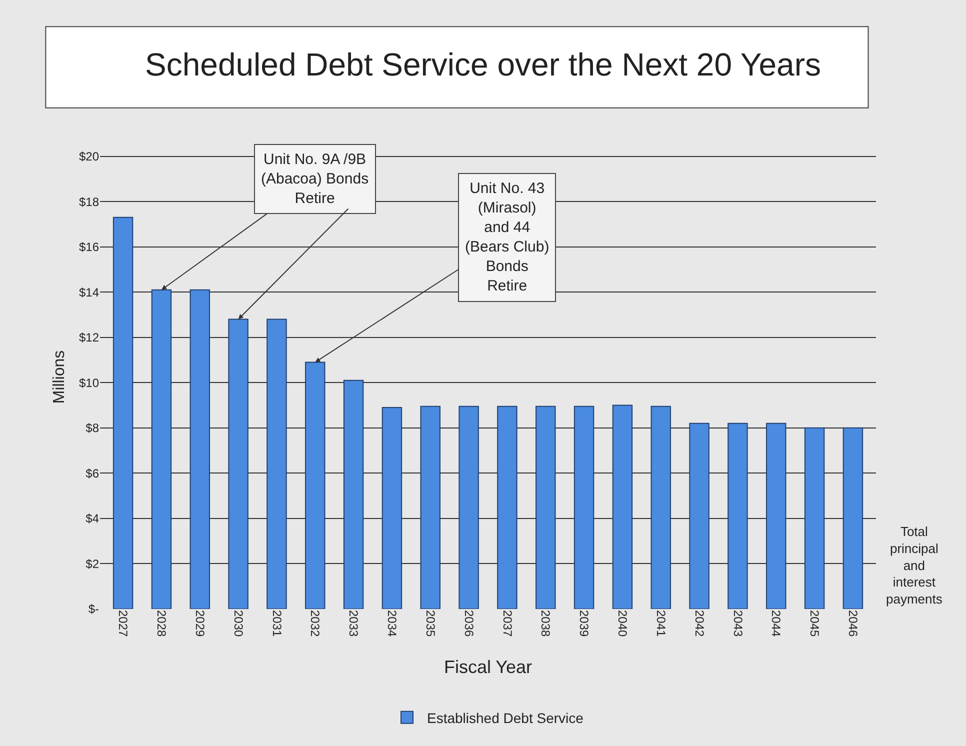 Image resolution: width=966 pixels, height=746 pixels. Describe the element at coordinates (353, 624) in the screenshot. I see `x-tick-label: 2033` at that location.